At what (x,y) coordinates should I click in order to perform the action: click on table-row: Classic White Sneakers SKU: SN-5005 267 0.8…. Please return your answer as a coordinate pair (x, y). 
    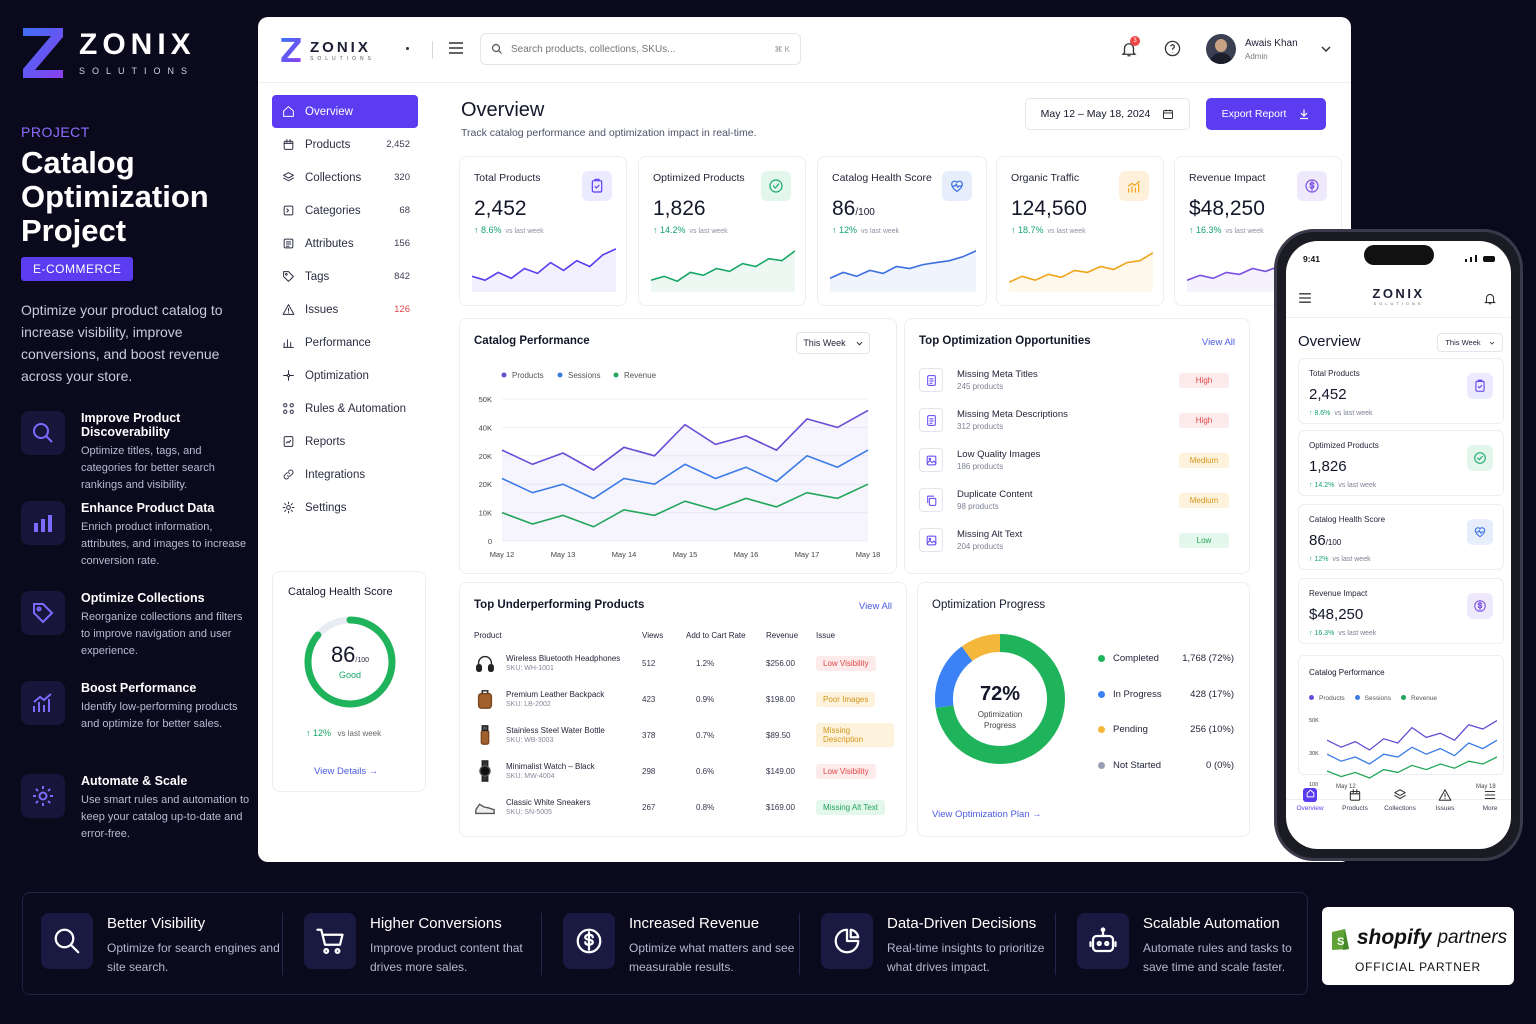
    Looking at the image, I should click on (684, 807).